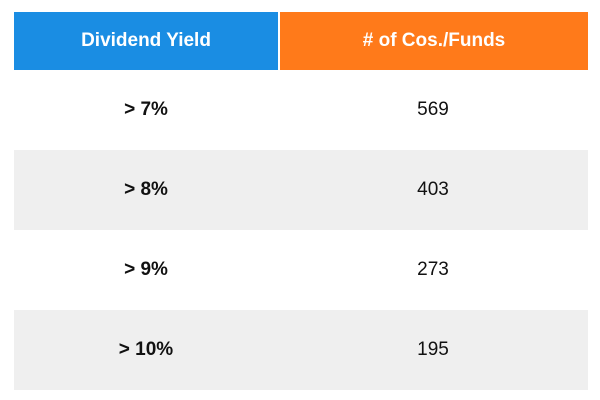 Image resolution: width=600 pixels, height=400 pixels. I want to click on count-cell: 569, so click(433, 109).